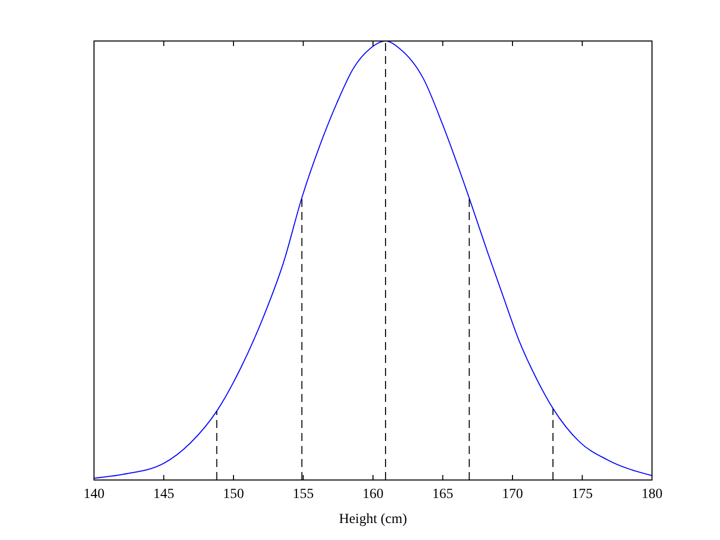 Image resolution: width=720 pixels, height=540 pixels. I want to click on x-tick-label: 165, so click(443, 494).